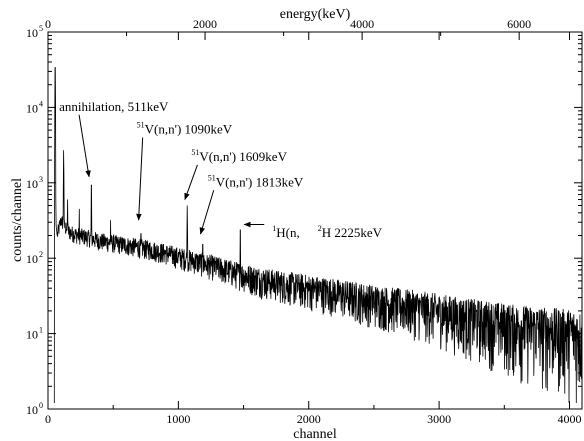 The image size is (584, 441). I want to click on annotation-text: V(n,n') 1090keV, so click(189, 129).